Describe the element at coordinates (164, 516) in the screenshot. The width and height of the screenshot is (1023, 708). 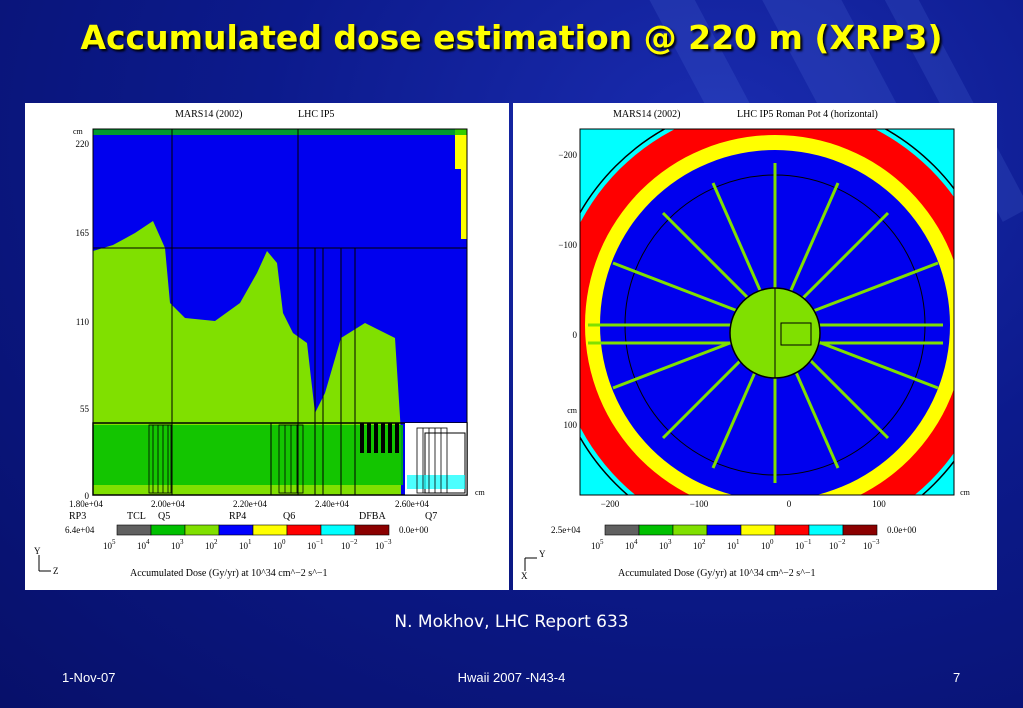
I see `element-label: Q5` at that location.